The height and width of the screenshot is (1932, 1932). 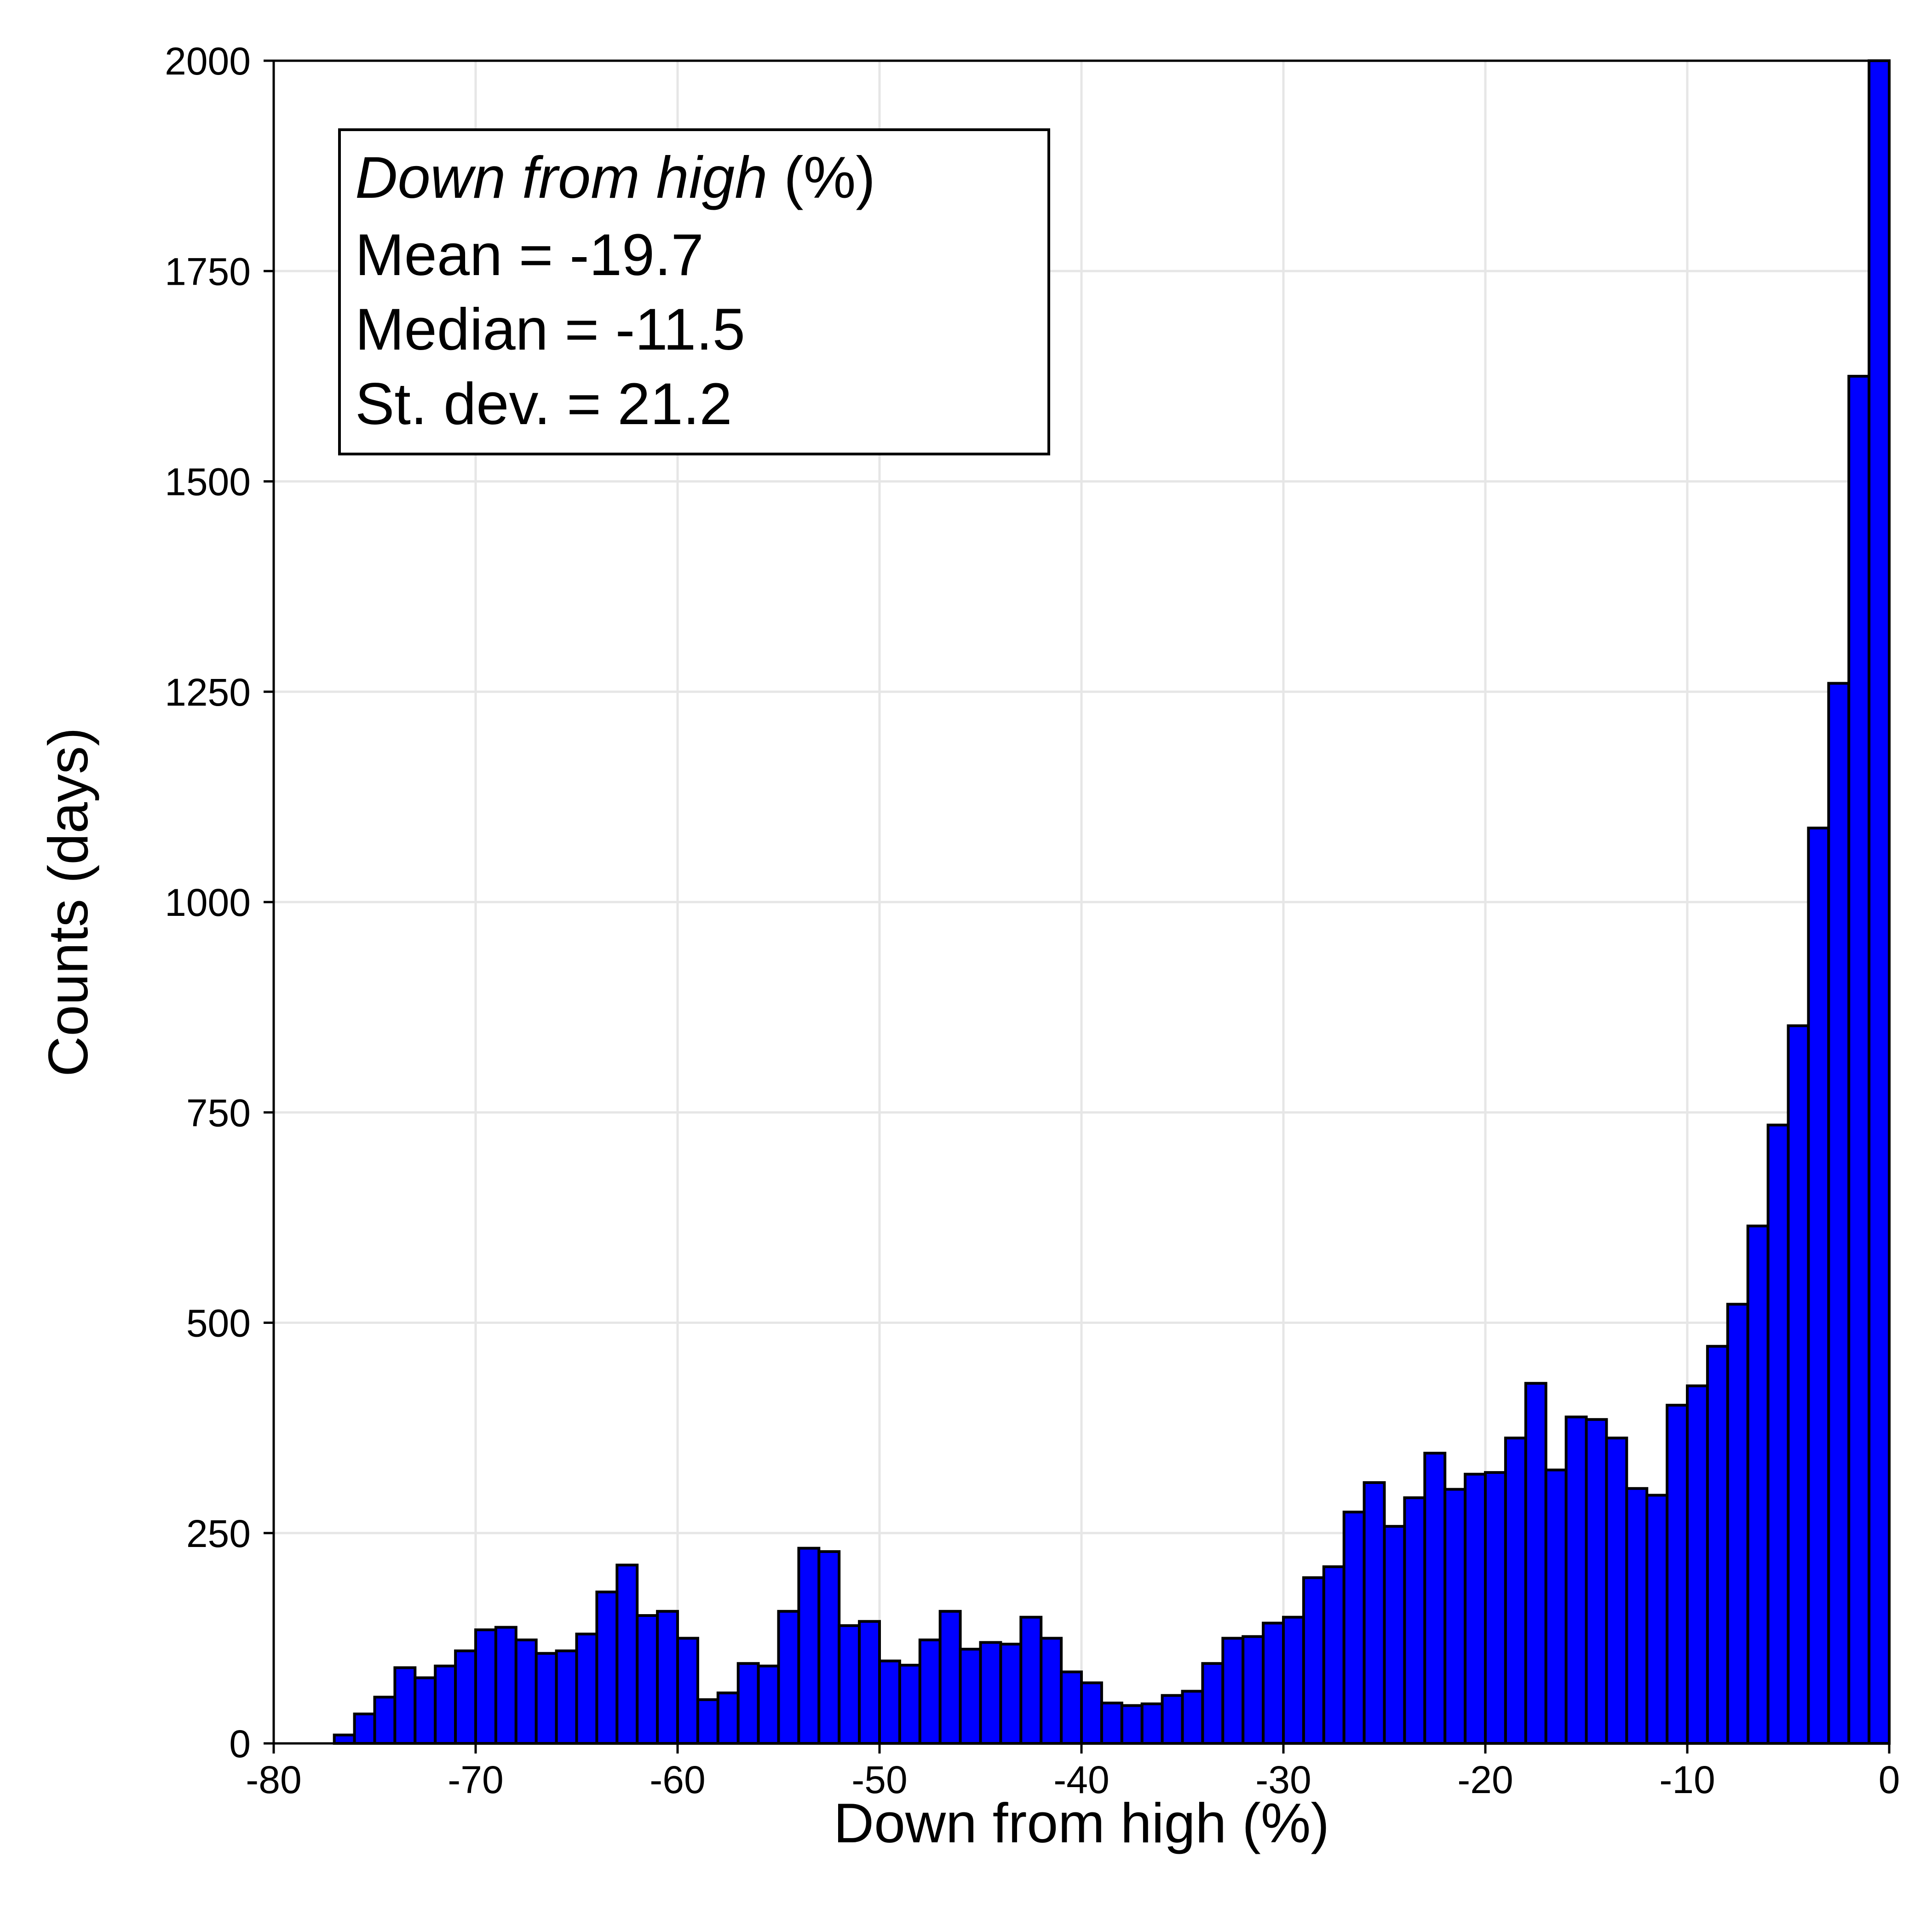 What do you see at coordinates (208, 692) in the screenshot?
I see `y-tick-label: 1250` at bounding box center [208, 692].